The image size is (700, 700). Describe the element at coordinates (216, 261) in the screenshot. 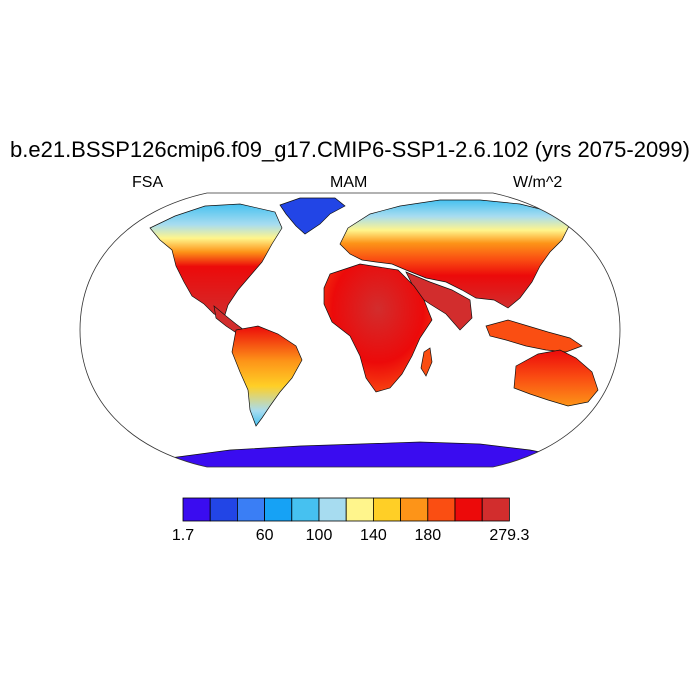

I see `north-america-region` at that location.